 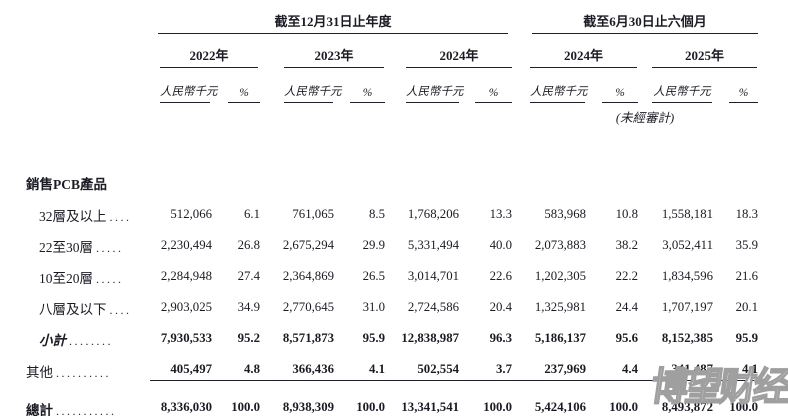 I want to click on year-2022-label: 2022年, so click(x=209, y=55).